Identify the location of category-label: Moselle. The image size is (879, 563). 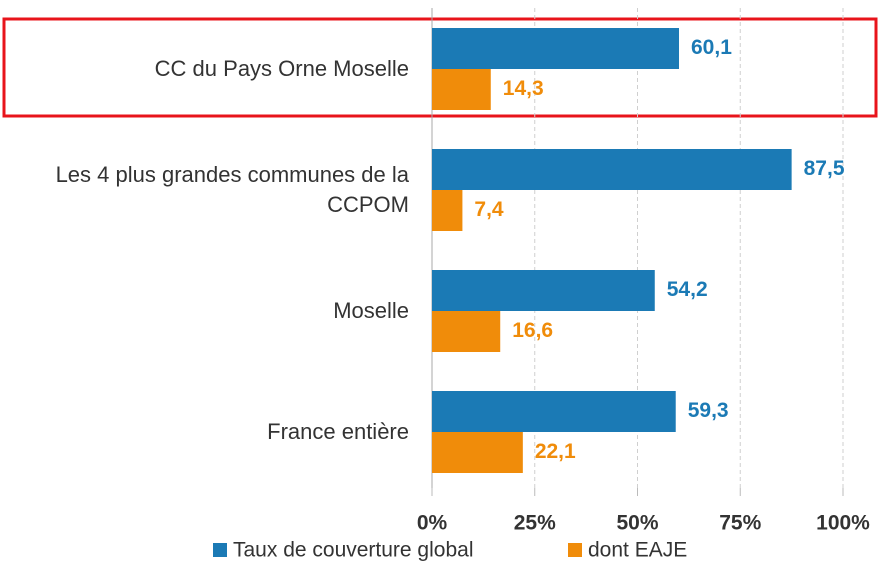
(371, 310).